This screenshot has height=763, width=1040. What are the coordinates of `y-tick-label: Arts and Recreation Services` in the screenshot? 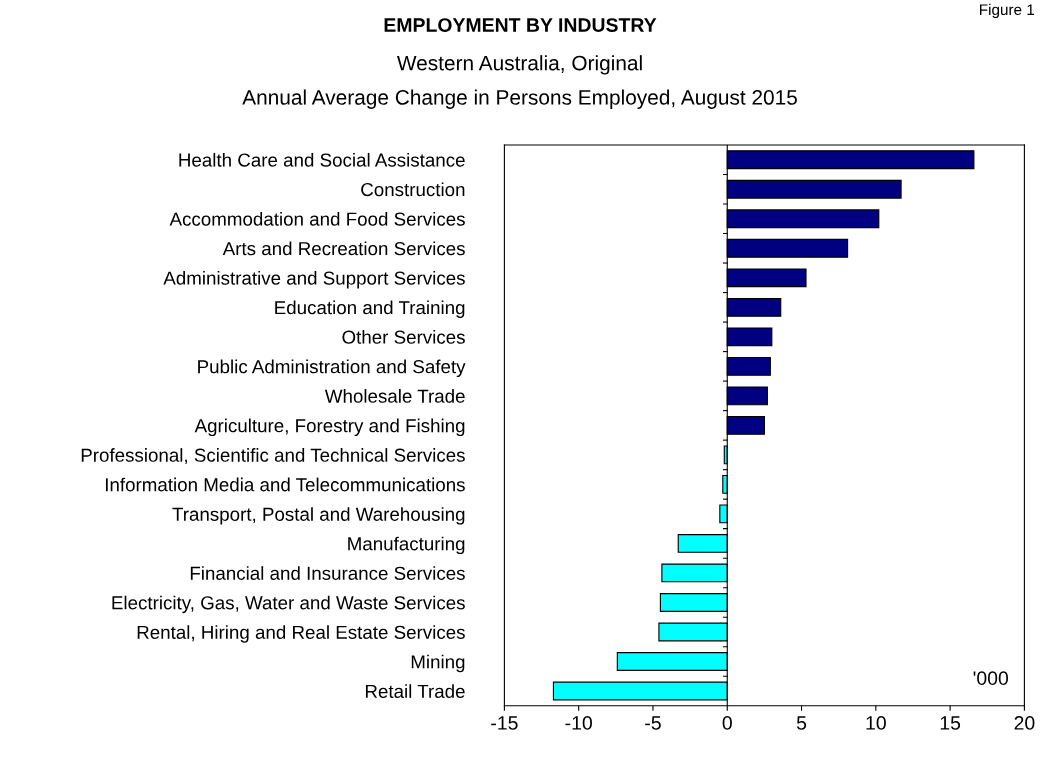 It's located at (343, 248).